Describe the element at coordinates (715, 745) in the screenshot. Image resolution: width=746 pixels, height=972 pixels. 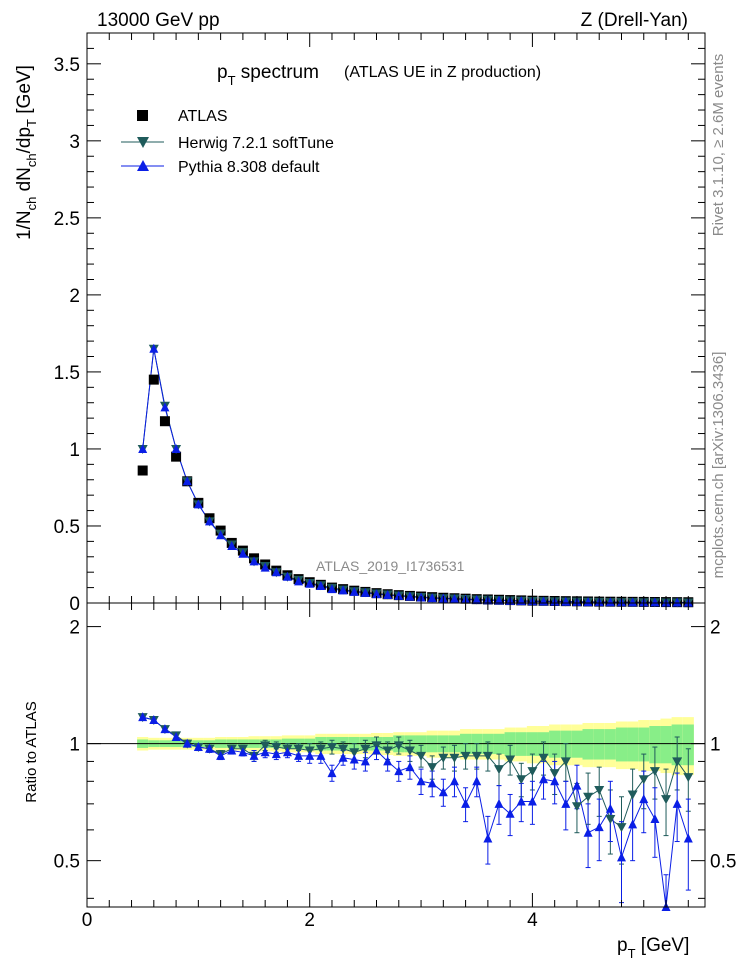
I see `ratio-y-tick-label-right: 1` at that location.